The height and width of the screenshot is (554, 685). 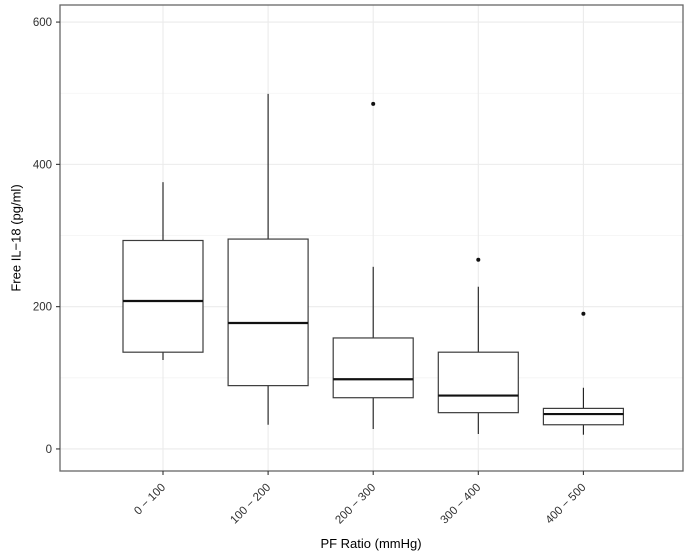 I want to click on x-tick-label: 0 − 100, so click(x=150, y=500).